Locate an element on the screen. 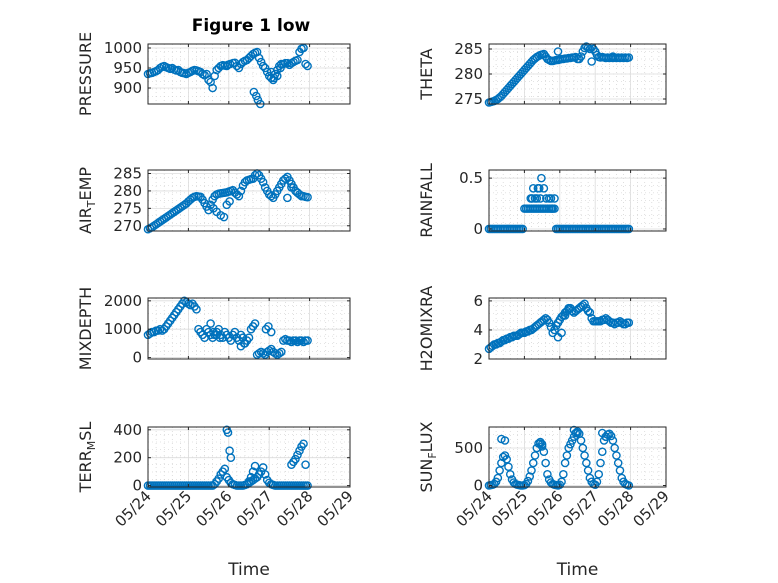  y-tick-label: 500 is located at coordinates (468, 448).